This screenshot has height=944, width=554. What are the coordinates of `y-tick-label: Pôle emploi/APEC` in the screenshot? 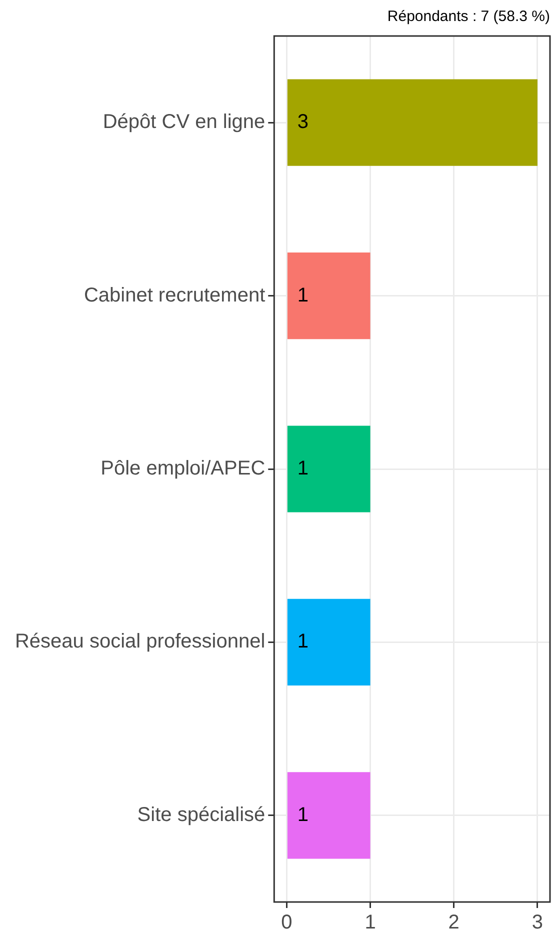 It's located at (183, 469).